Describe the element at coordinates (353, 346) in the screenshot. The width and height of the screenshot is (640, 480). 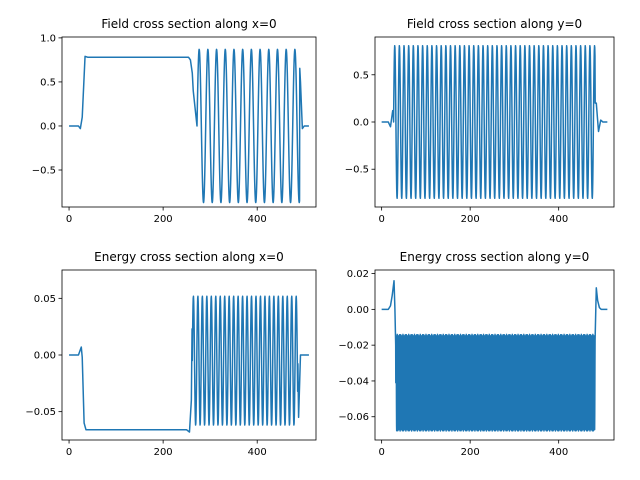
I see `y-tick-label: −0.02` at that location.